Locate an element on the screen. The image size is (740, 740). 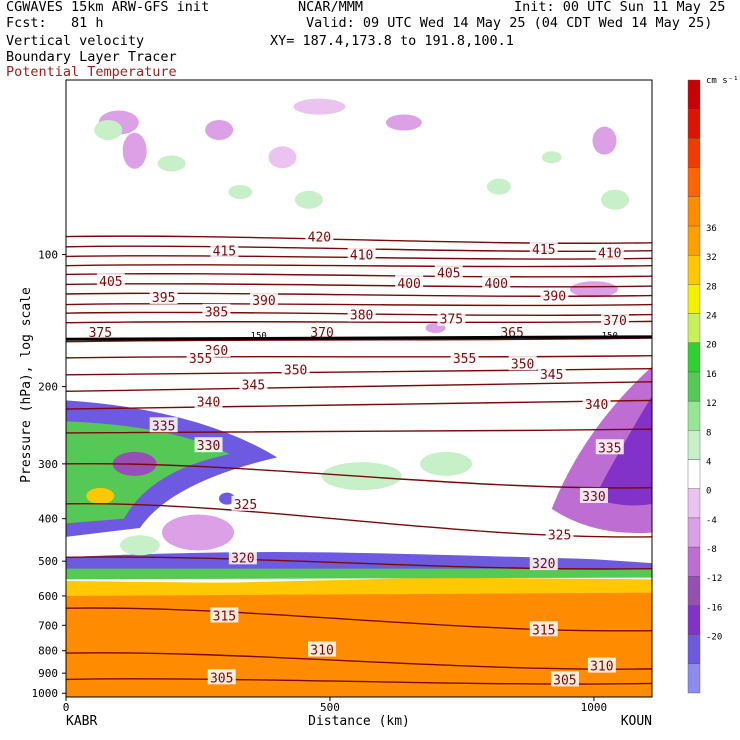
colorbar-label: 32 is located at coordinates (711, 258).